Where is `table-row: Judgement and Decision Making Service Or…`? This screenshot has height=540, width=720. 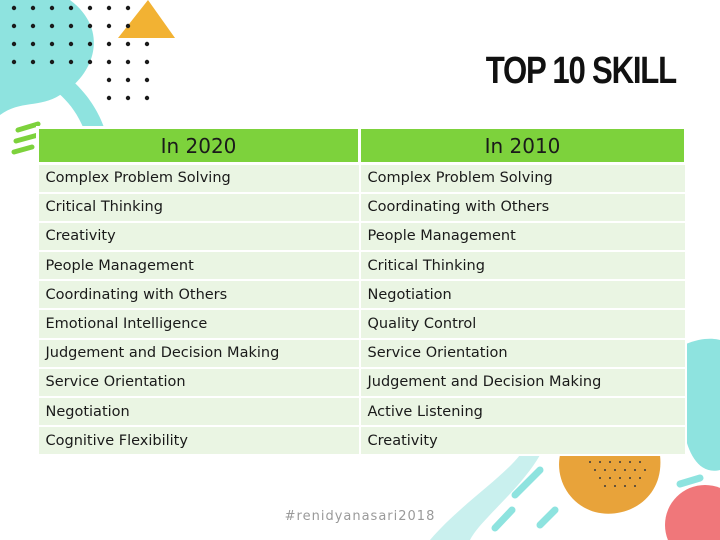
table-row: Judgement and Decision Making Service Or… is located at coordinates (361, 353).